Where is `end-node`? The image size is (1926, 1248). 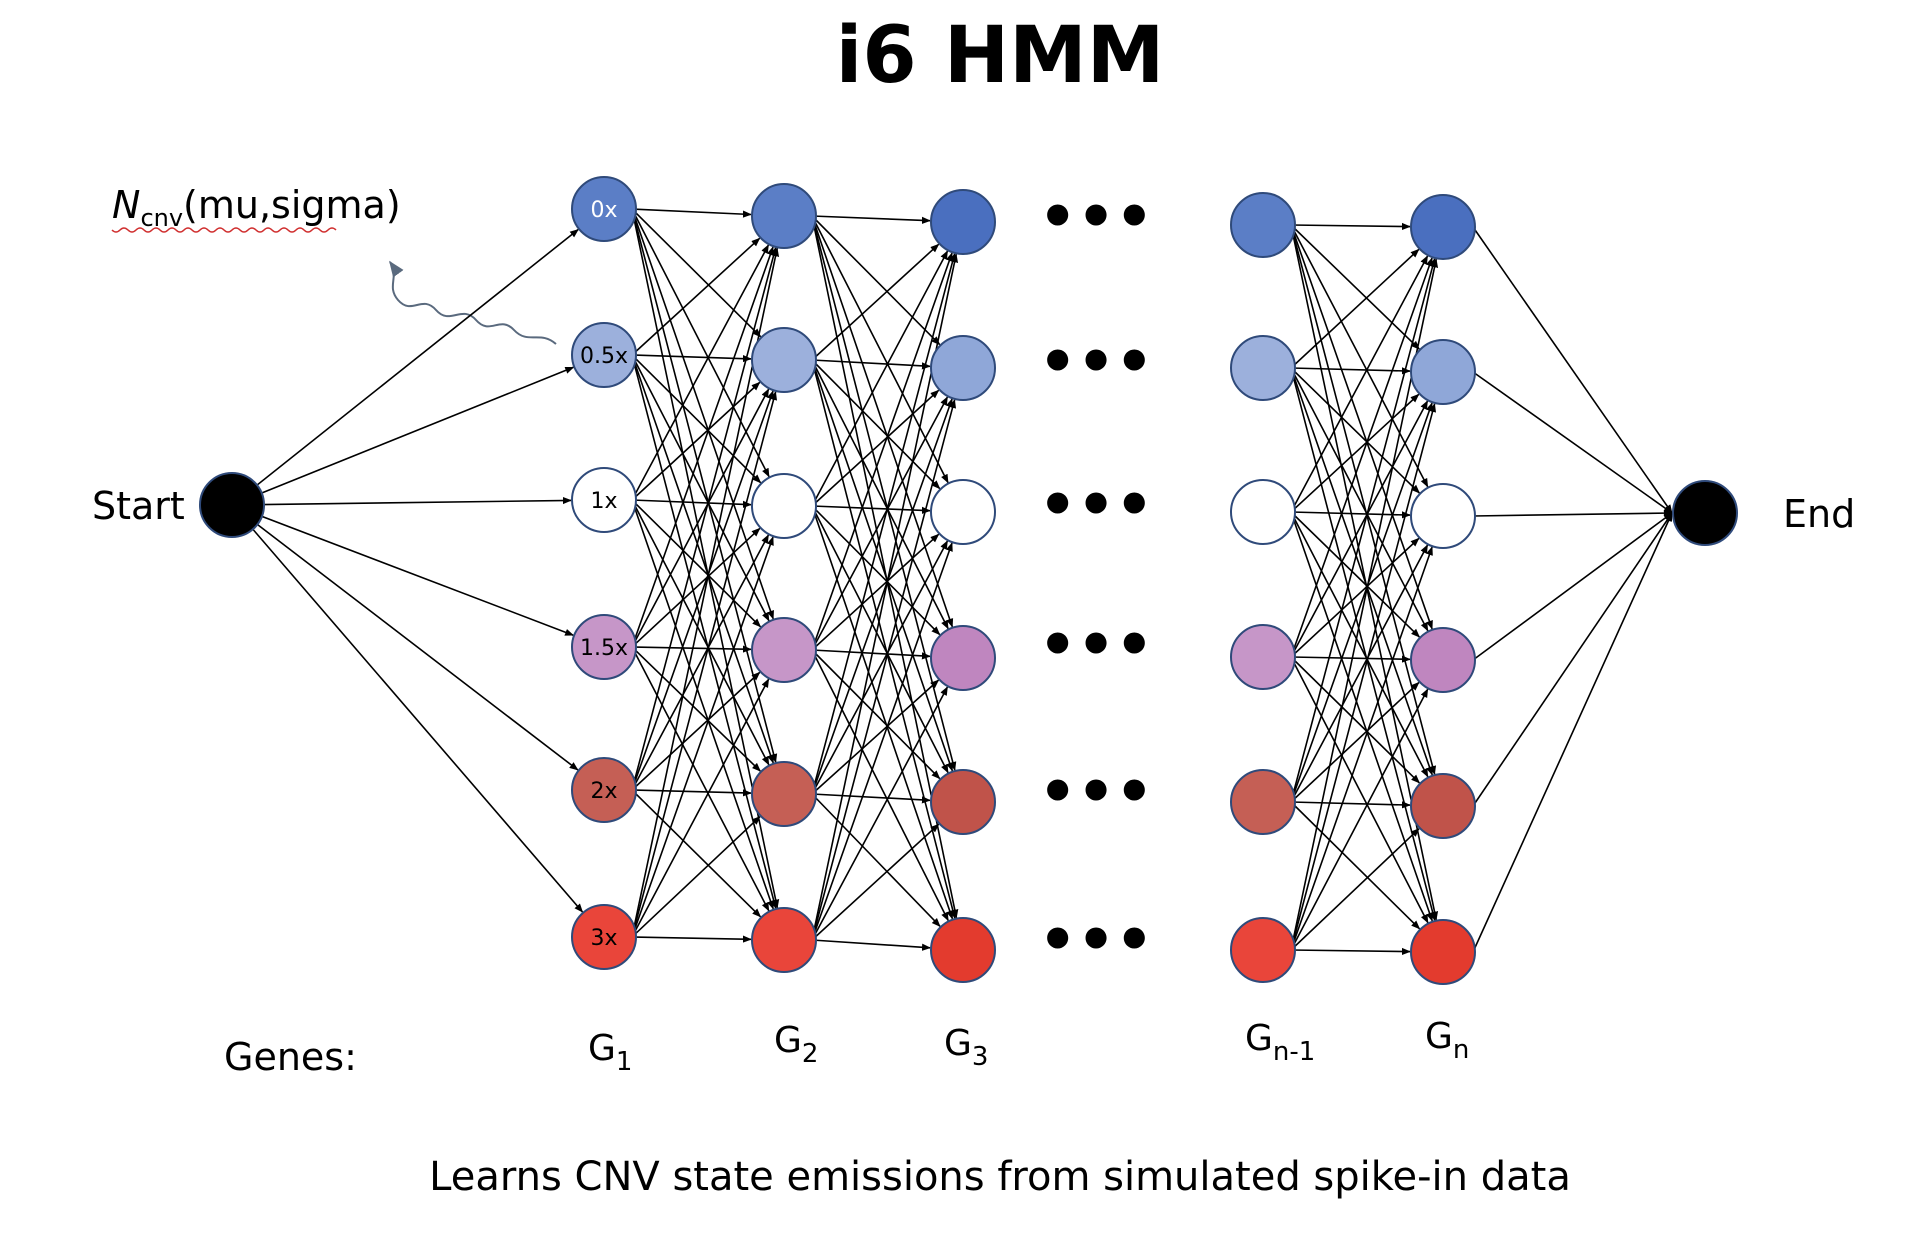 end-node is located at coordinates (1705, 513).